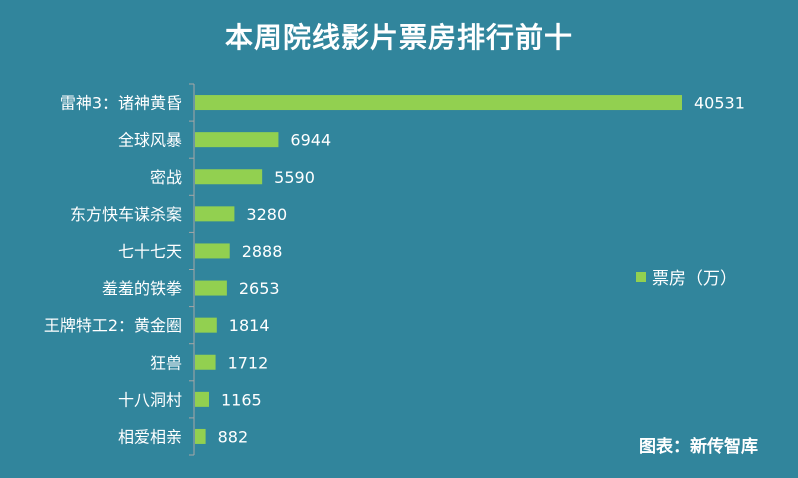 This screenshot has height=478, width=798. What do you see at coordinates (241, 399) in the screenshot?
I see `data-label: 1165` at bounding box center [241, 399].